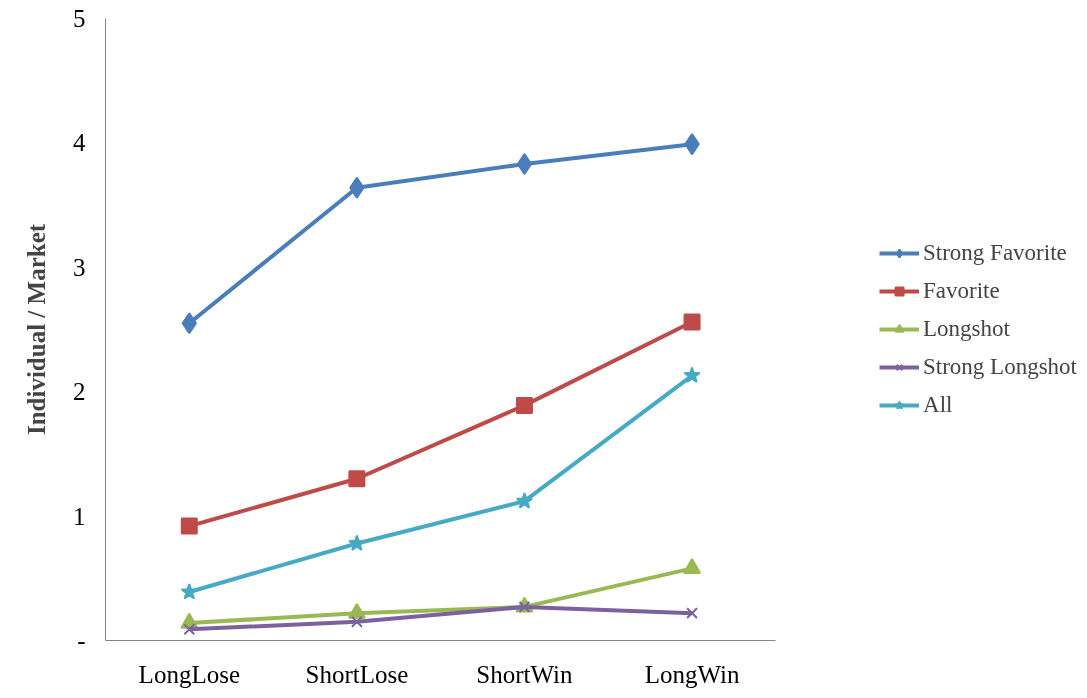 The image size is (1087, 698). Describe the element at coordinates (189, 674) in the screenshot. I see `x-tick-label: LongLose` at that location.